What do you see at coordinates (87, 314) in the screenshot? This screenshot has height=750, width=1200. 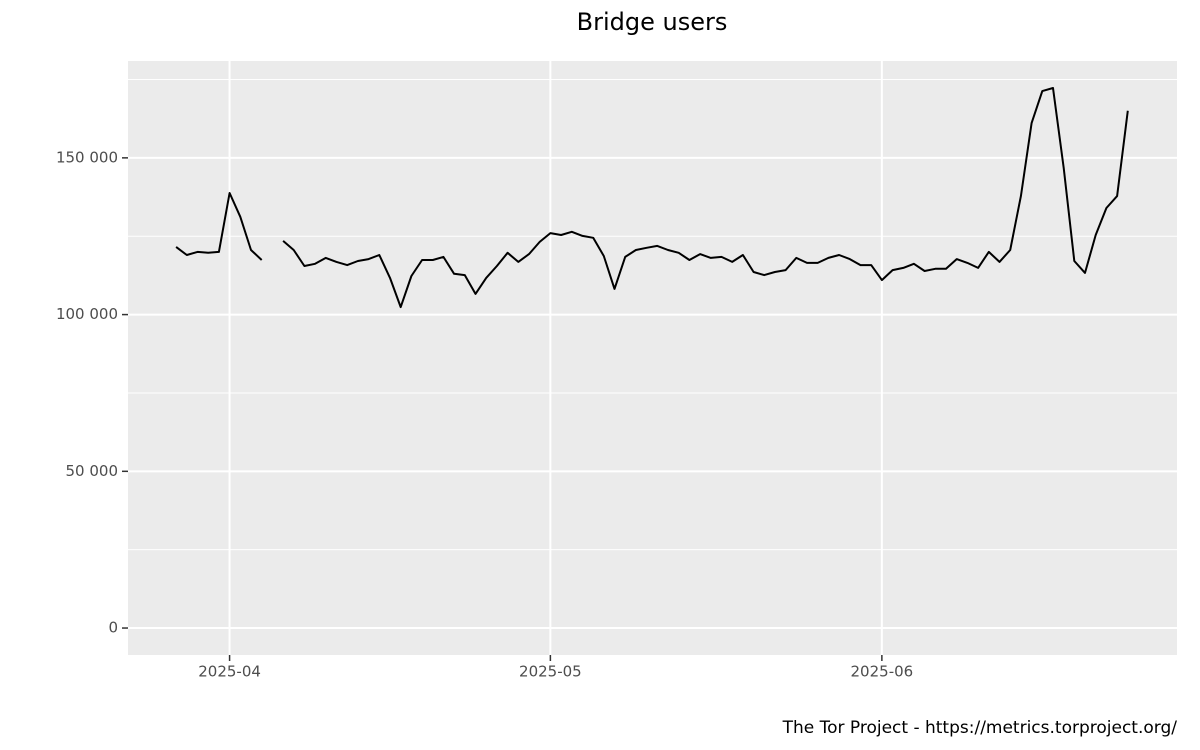 I see `y-tick-label: 100 000` at bounding box center [87, 314].